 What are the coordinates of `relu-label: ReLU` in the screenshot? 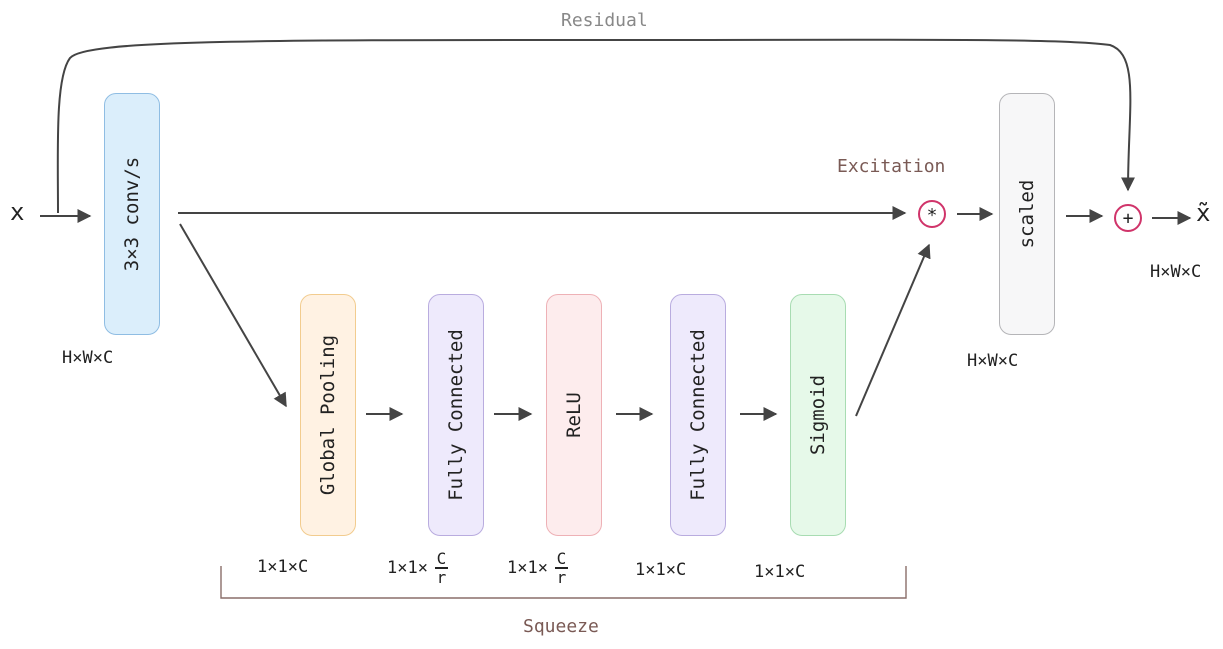 It's located at (574, 415).